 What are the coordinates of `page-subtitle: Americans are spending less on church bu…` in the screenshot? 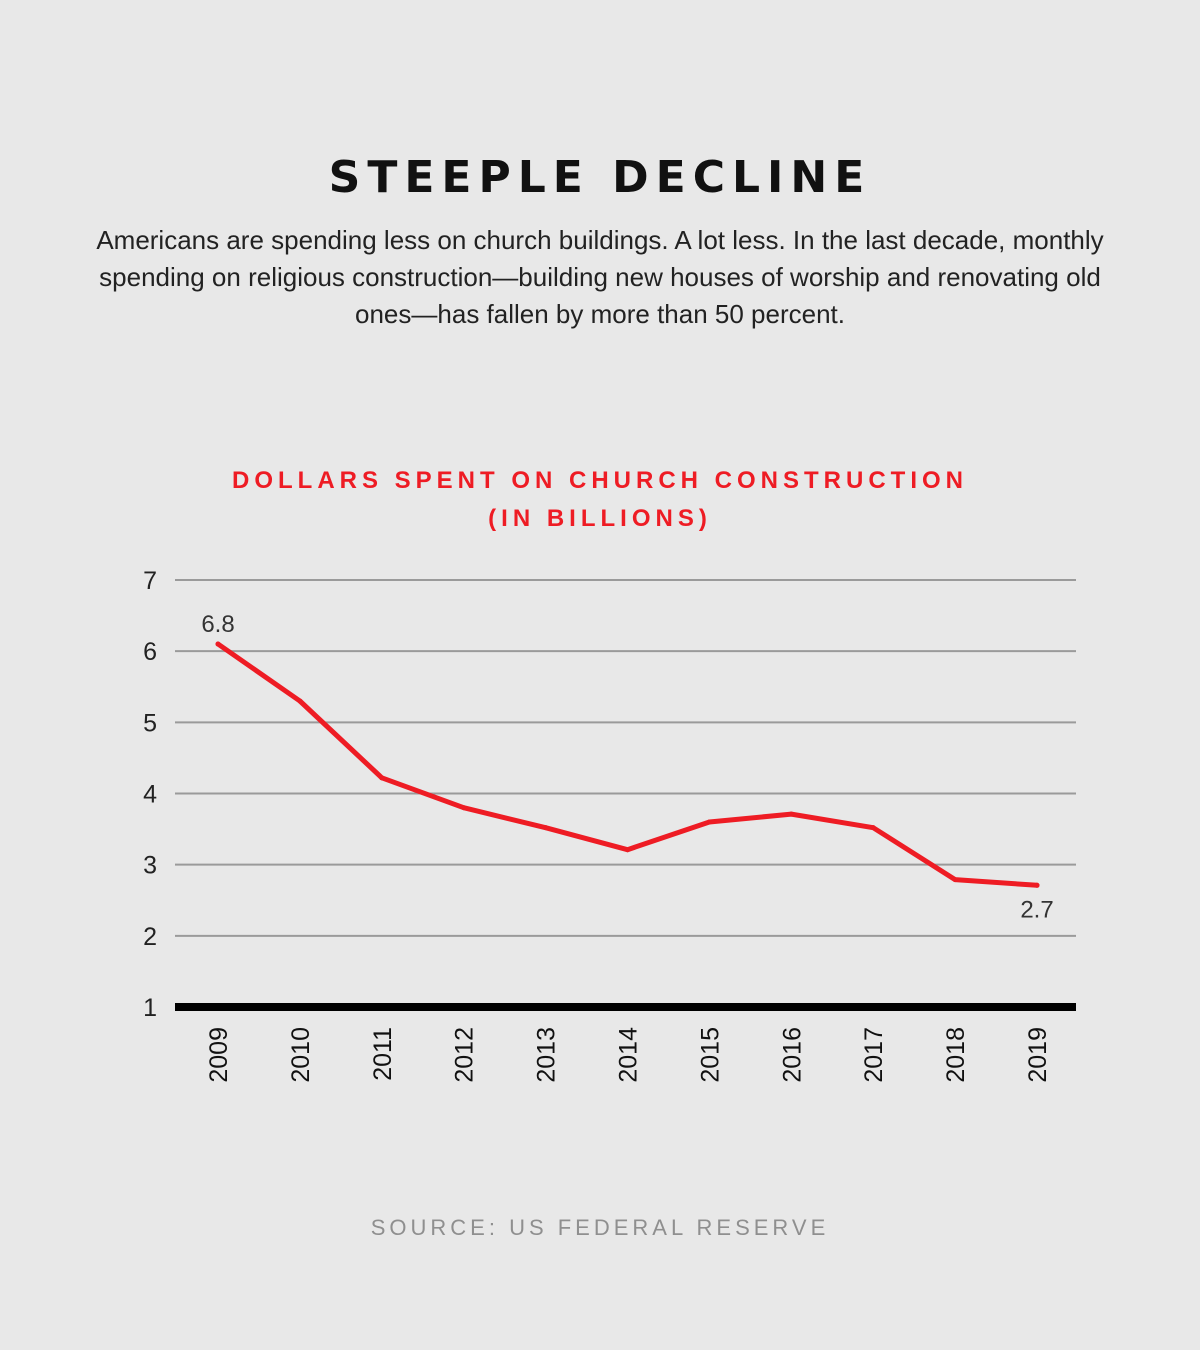 It's located at (600, 277).